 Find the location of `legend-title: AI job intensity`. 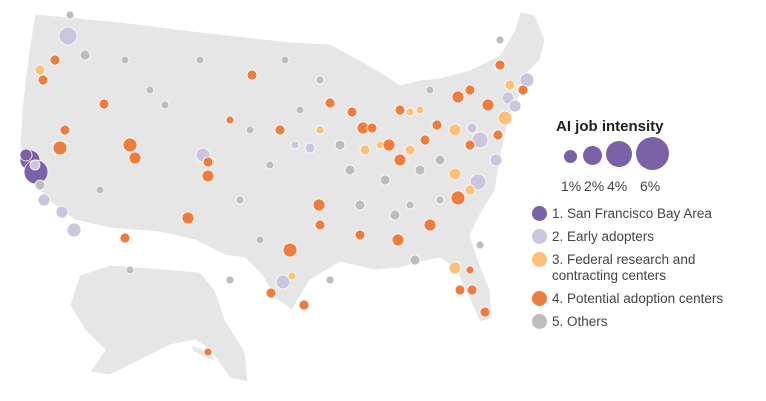

legend-title: AI job intensity is located at coordinates (610, 126).